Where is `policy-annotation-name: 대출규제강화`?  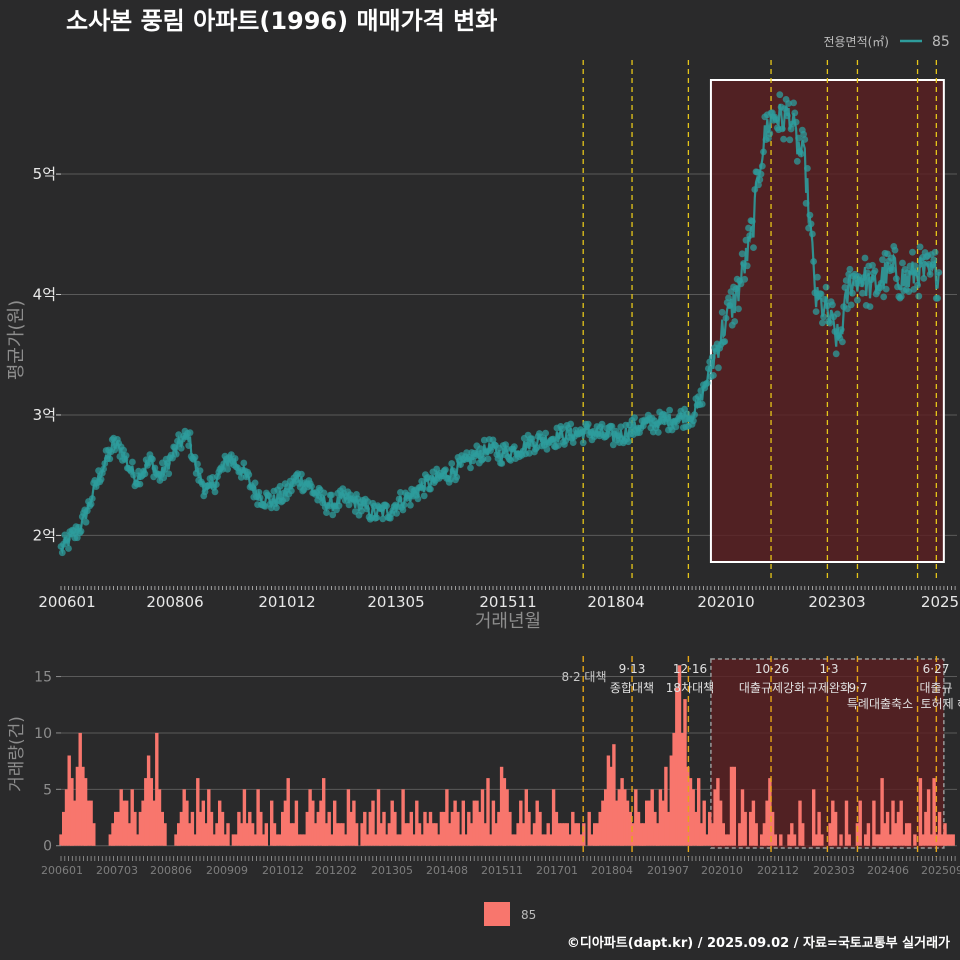
policy-annotation-name: 대출규제강화 is located at coordinates (772, 688).